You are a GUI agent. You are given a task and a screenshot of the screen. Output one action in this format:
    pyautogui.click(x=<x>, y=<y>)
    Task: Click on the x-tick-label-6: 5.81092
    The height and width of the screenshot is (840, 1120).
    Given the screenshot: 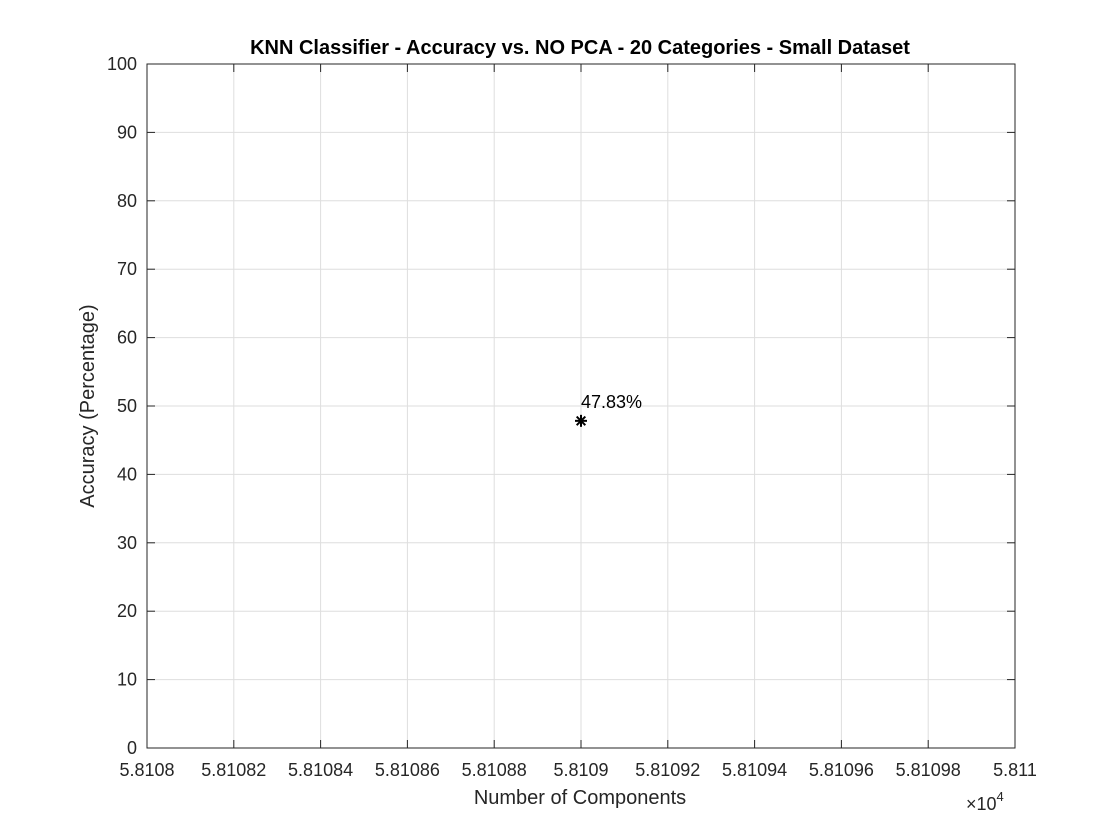 What is the action you would take?
    pyautogui.click(x=667, y=770)
    